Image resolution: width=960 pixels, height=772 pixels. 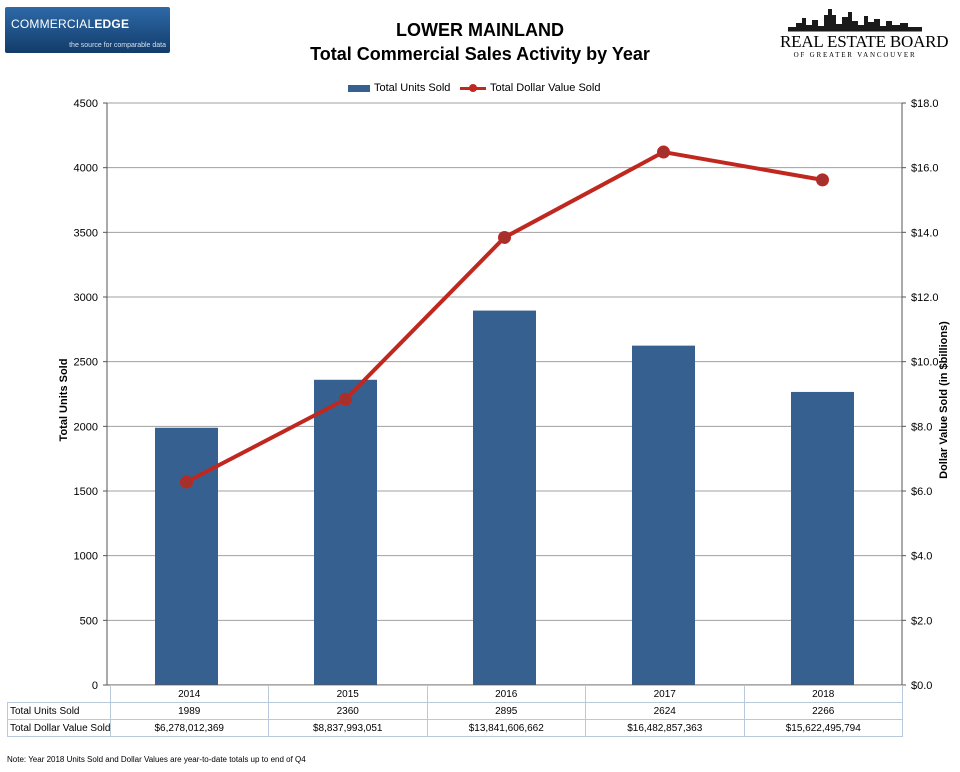 What do you see at coordinates (59, 694) in the screenshot?
I see `table-corner` at bounding box center [59, 694].